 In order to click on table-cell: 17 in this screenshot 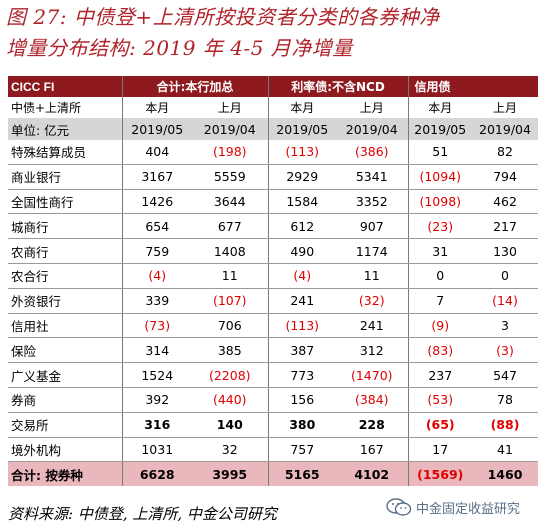, I will do `click(439, 450)`.